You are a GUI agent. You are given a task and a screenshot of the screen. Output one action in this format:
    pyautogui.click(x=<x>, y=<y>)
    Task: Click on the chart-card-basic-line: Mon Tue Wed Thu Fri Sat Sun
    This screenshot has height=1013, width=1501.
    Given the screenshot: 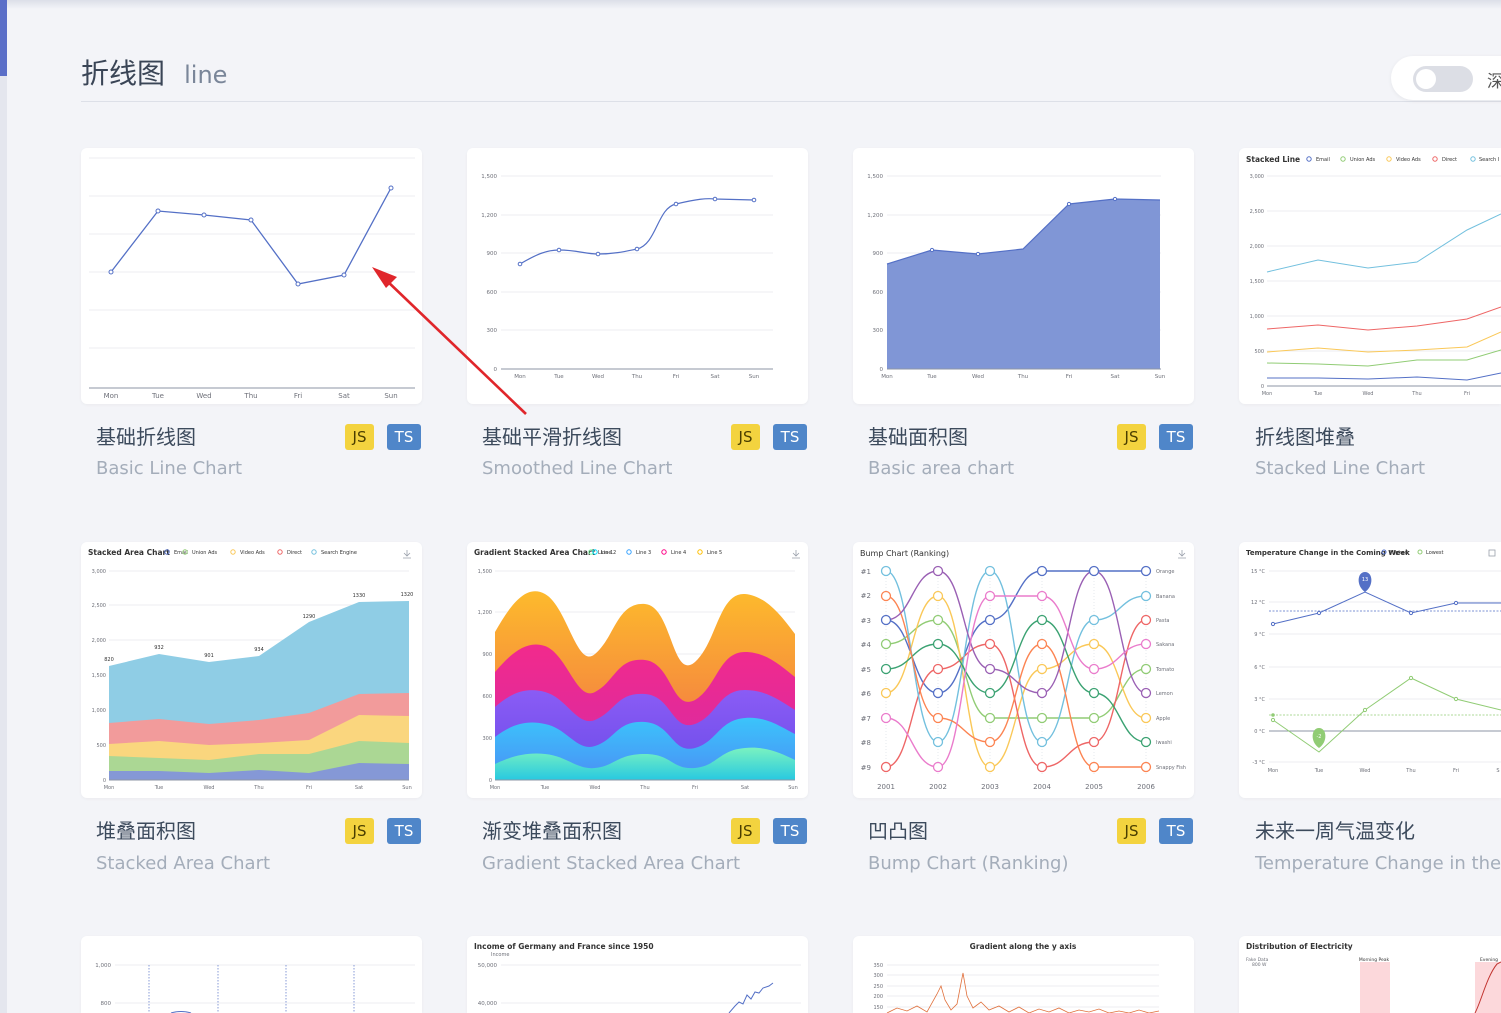 What is the action you would take?
    pyautogui.click(x=251, y=276)
    